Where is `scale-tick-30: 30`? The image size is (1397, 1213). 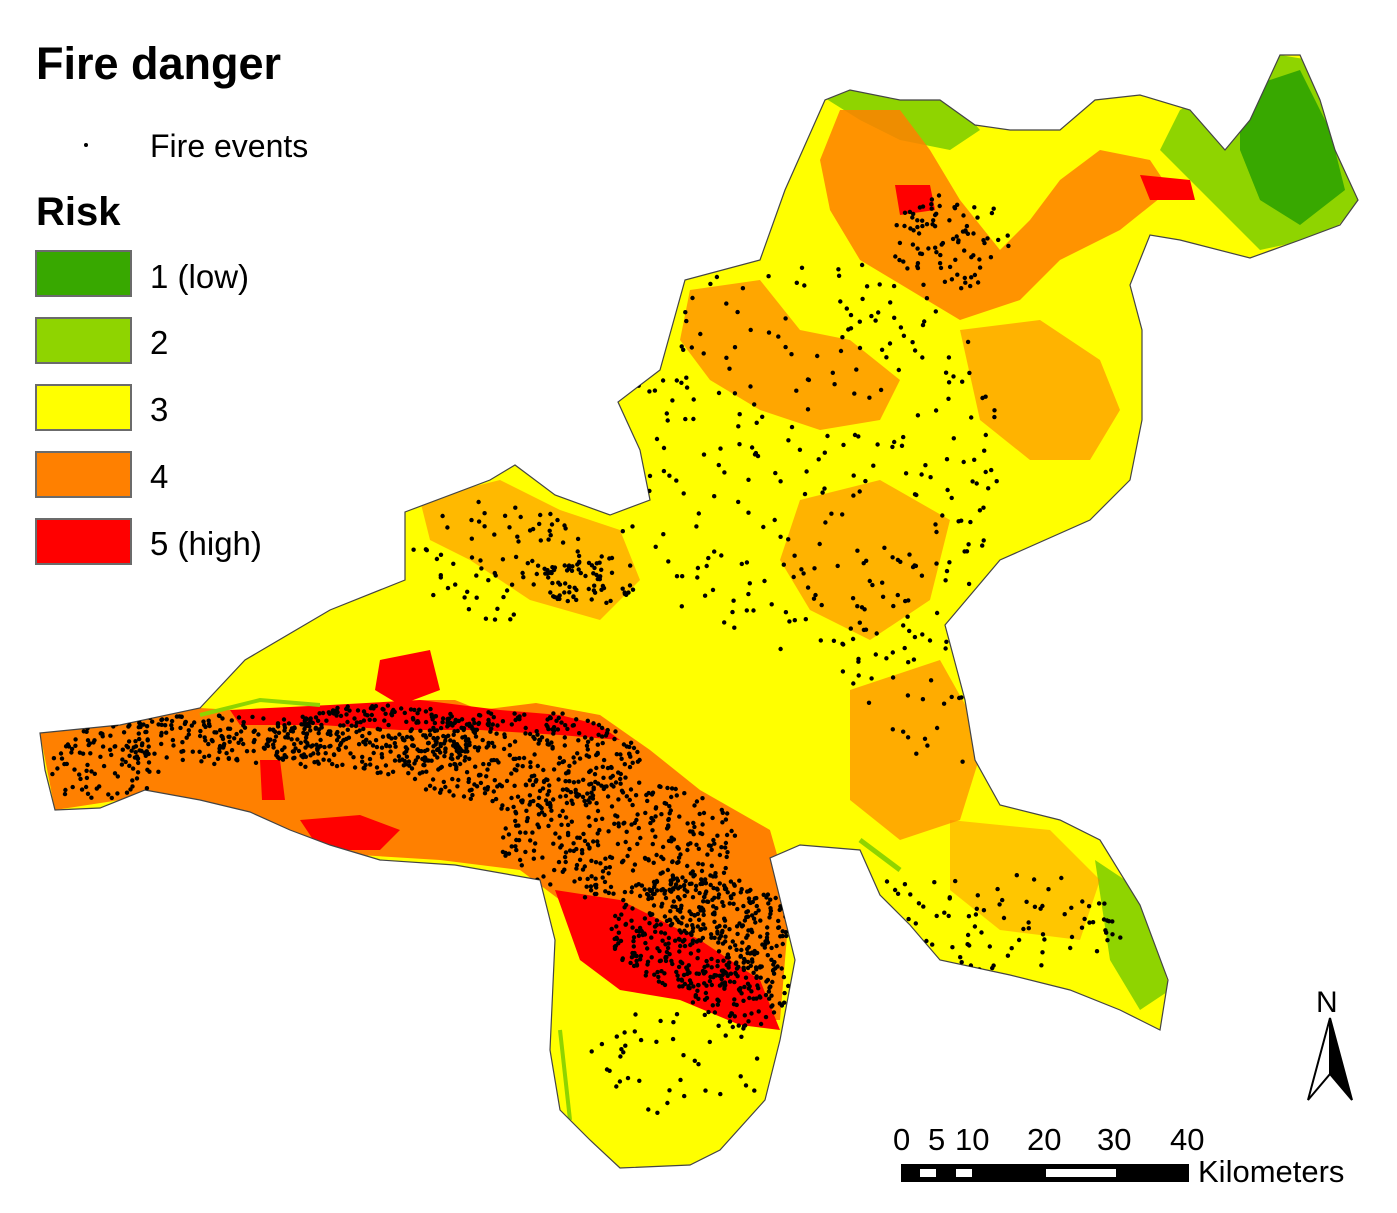
scale-tick-30: 30 is located at coordinates (1114, 1139).